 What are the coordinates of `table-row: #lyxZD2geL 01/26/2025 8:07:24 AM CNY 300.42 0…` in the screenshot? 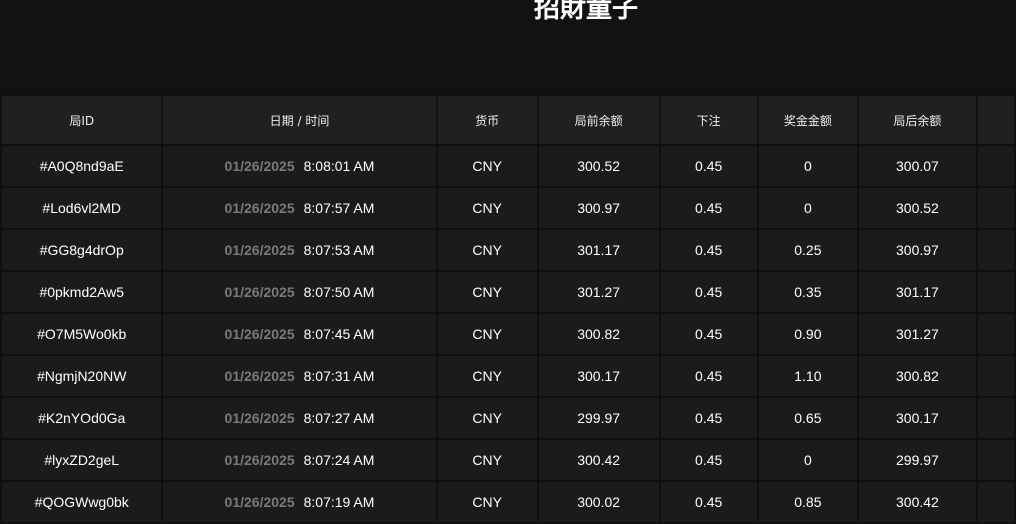 It's located at (508, 460).